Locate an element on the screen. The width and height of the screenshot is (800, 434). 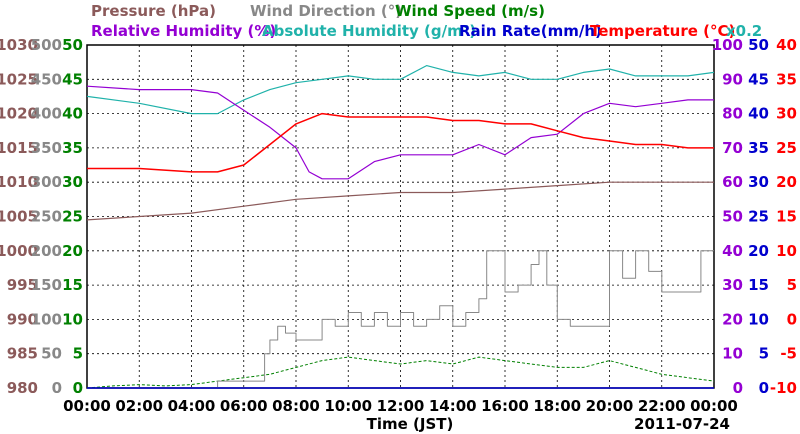
tick-label-pressure: 1000 is located at coordinates (19, 251).